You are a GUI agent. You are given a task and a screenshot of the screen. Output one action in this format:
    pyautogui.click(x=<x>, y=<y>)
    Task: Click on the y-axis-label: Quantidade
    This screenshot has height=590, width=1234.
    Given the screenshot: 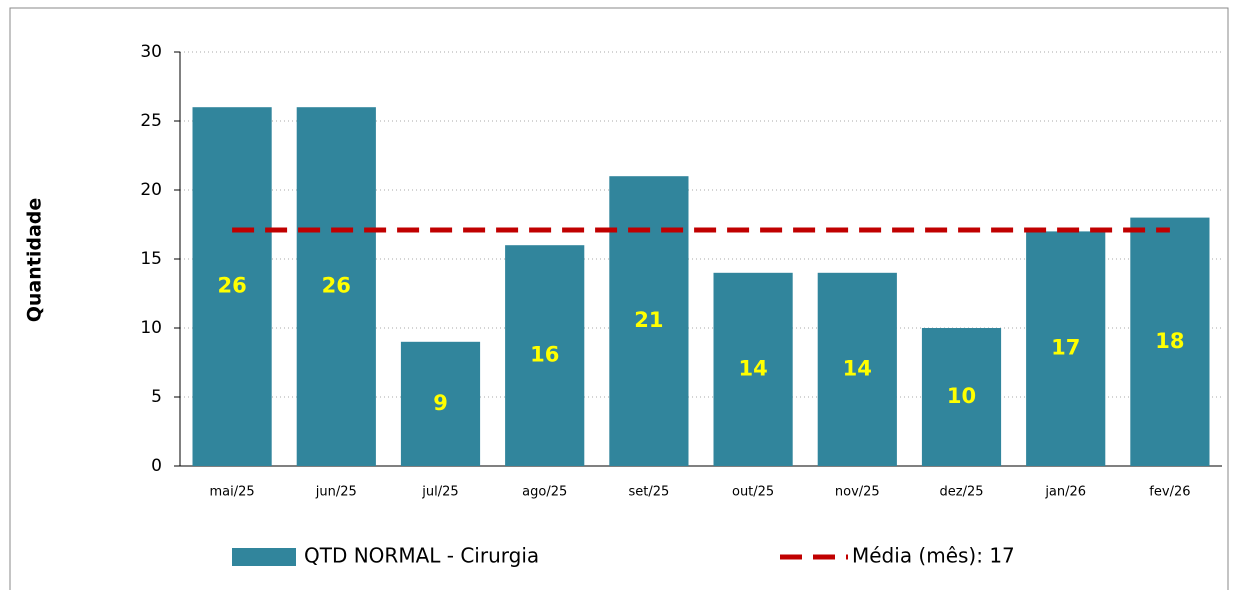 What is the action you would take?
    pyautogui.click(x=35, y=260)
    